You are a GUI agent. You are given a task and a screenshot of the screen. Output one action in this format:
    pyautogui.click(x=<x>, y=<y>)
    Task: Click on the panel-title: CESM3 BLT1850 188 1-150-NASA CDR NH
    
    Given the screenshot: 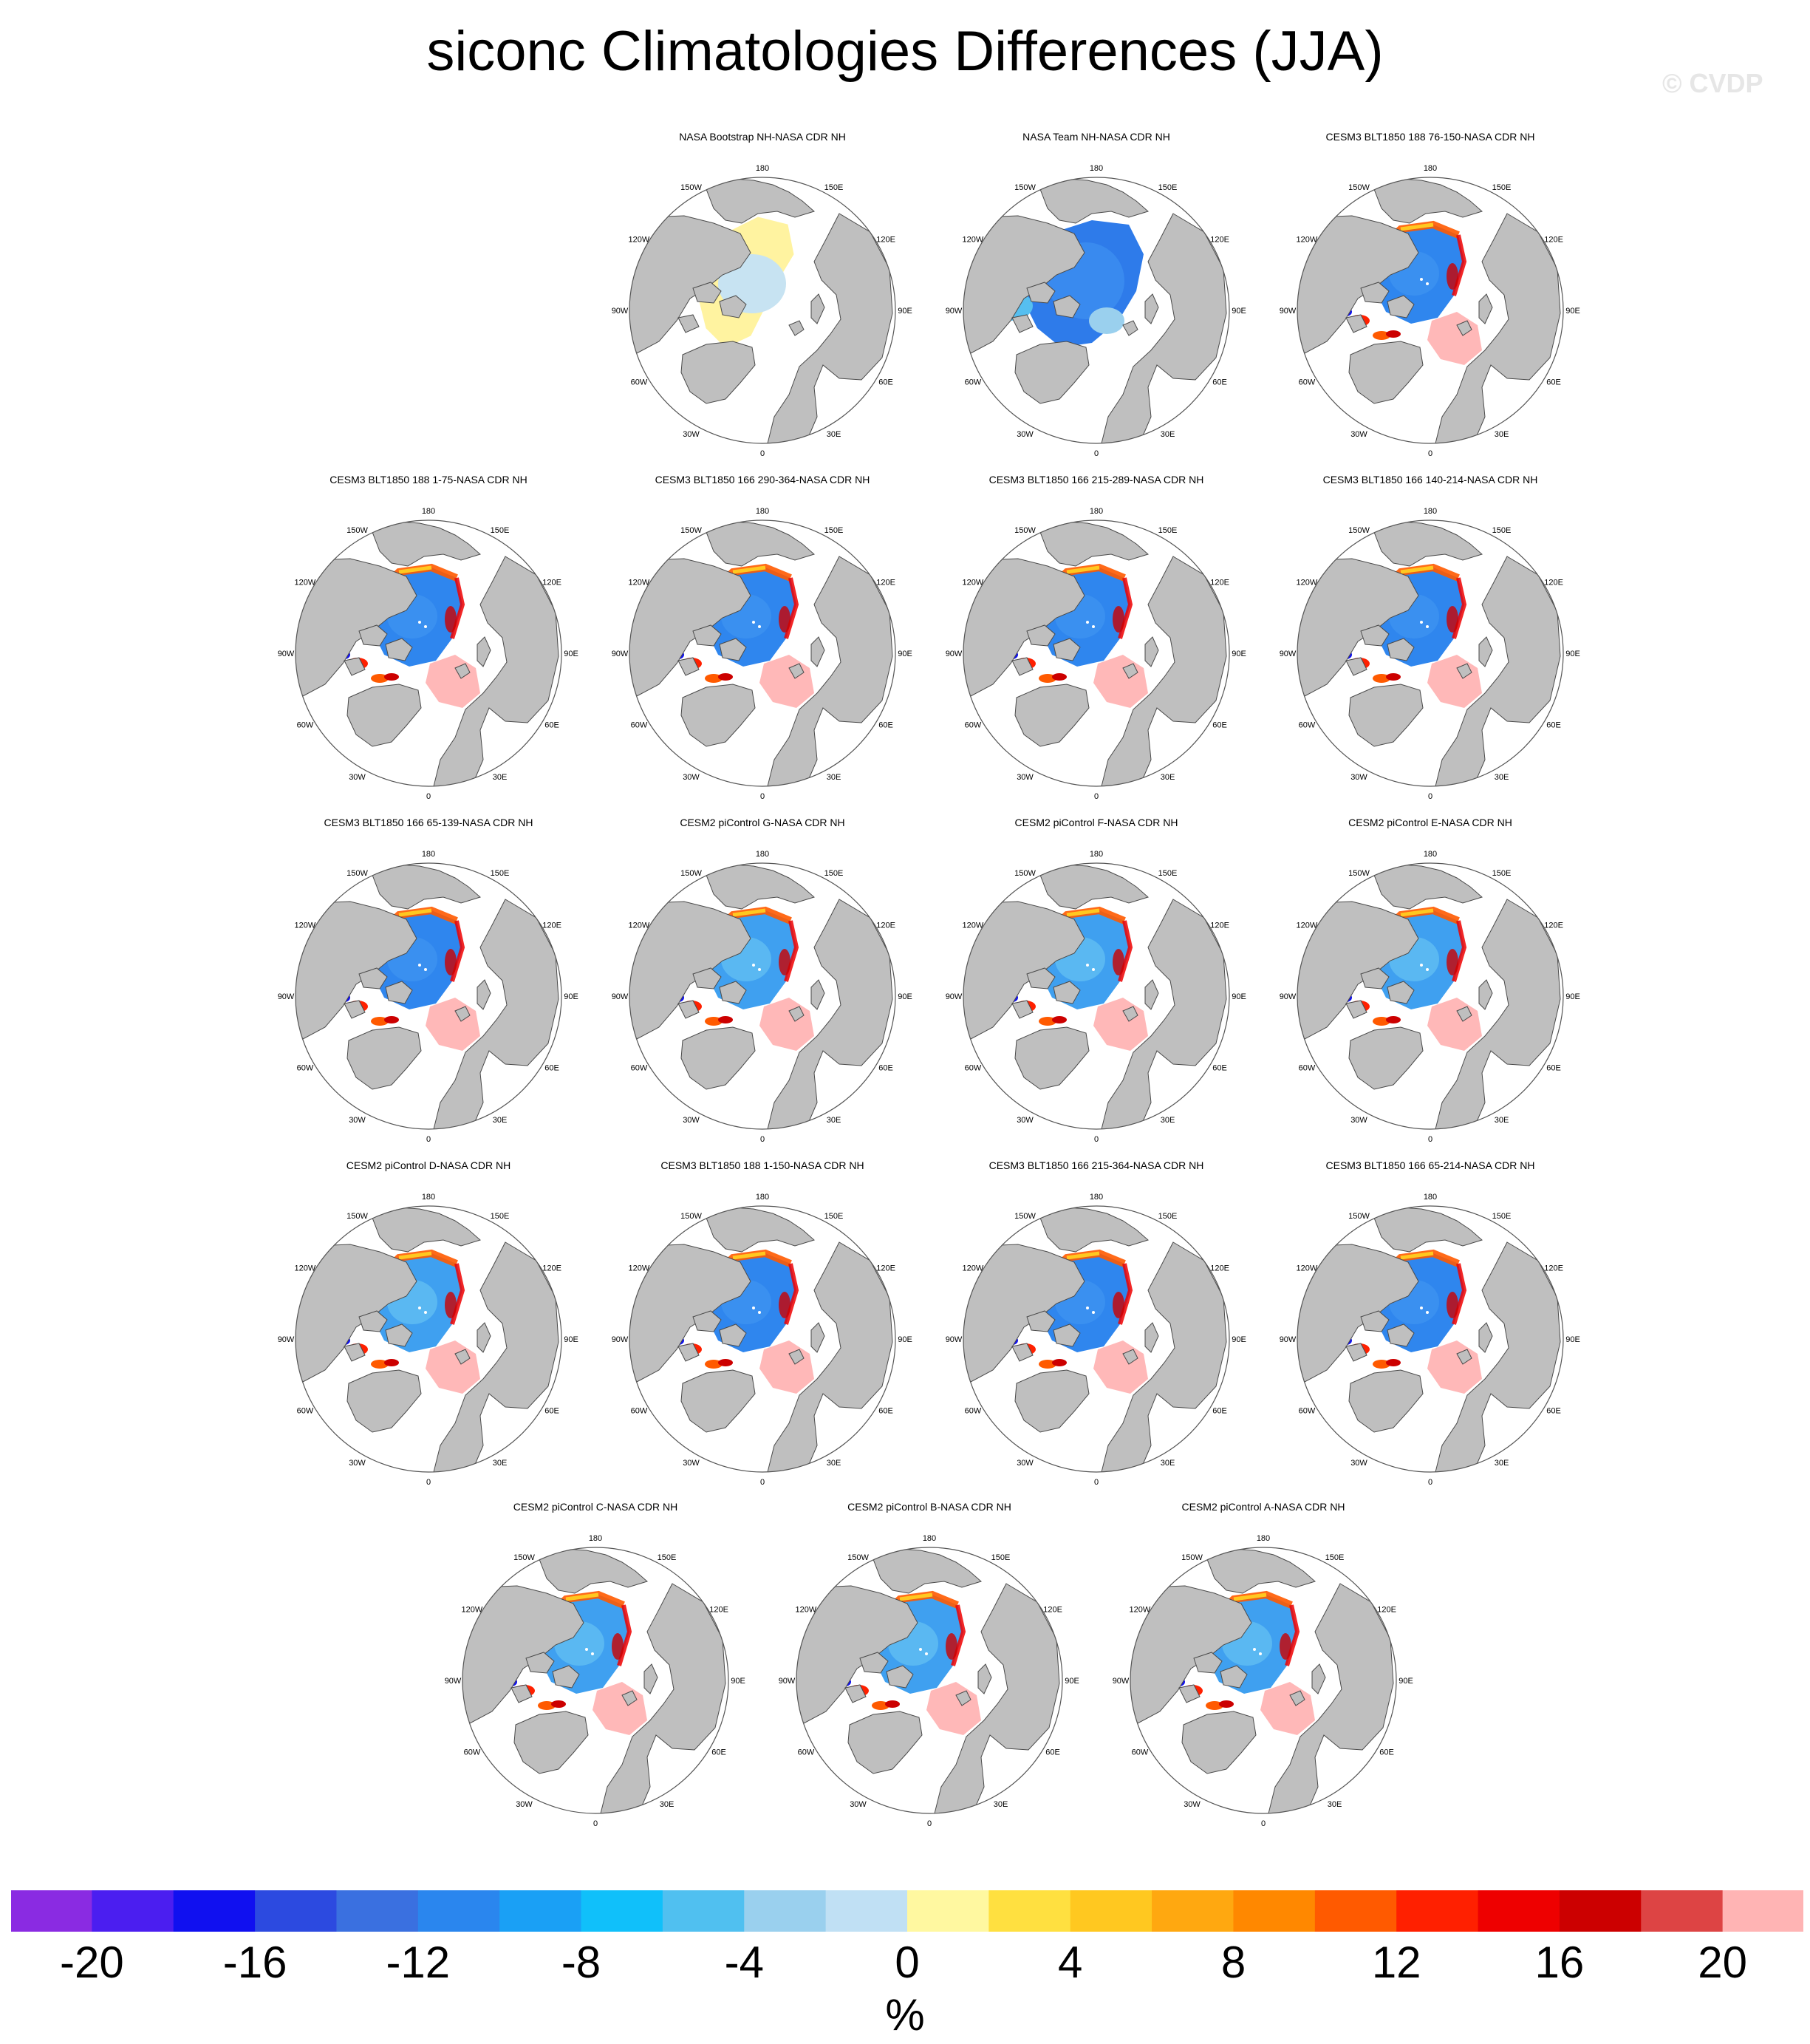 What is the action you would take?
    pyautogui.click(x=762, y=1165)
    